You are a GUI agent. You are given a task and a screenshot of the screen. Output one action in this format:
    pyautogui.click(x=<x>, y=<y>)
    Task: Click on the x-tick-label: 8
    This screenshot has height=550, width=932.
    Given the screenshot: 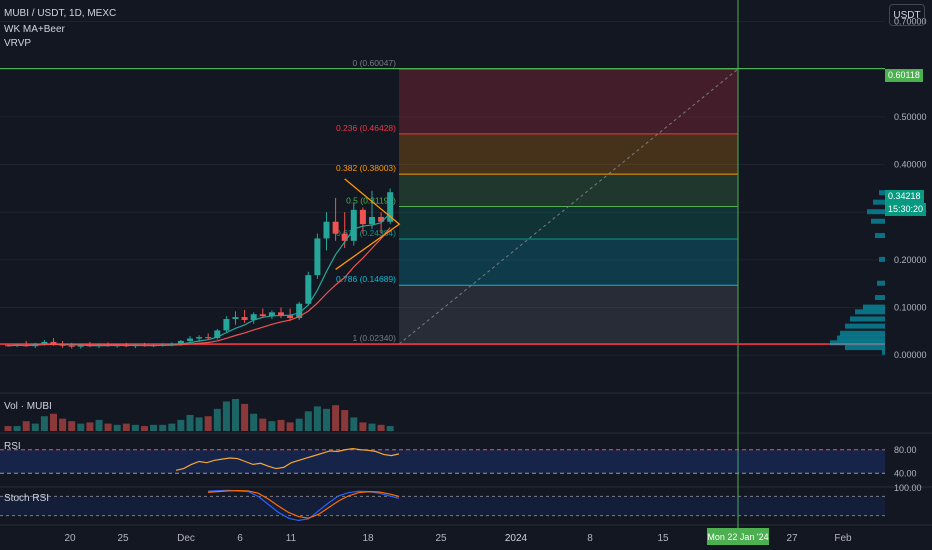 What is the action you would take?
    pyautogui.click(x=590, y=538)
    